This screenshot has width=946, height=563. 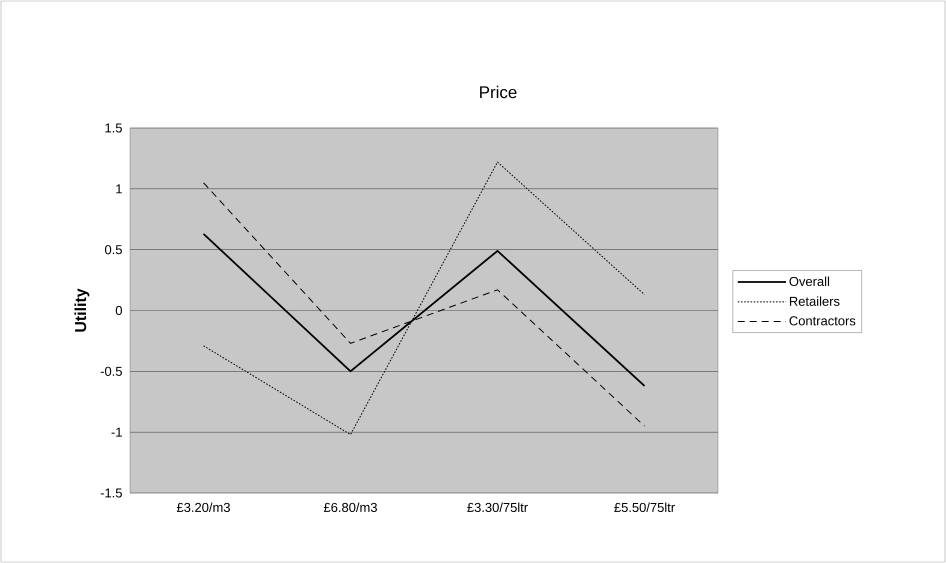 What do you see at coordinates (119, 311) in the screenshot?
I see `y-tick-label: 0` at bounding box center [119, 311].